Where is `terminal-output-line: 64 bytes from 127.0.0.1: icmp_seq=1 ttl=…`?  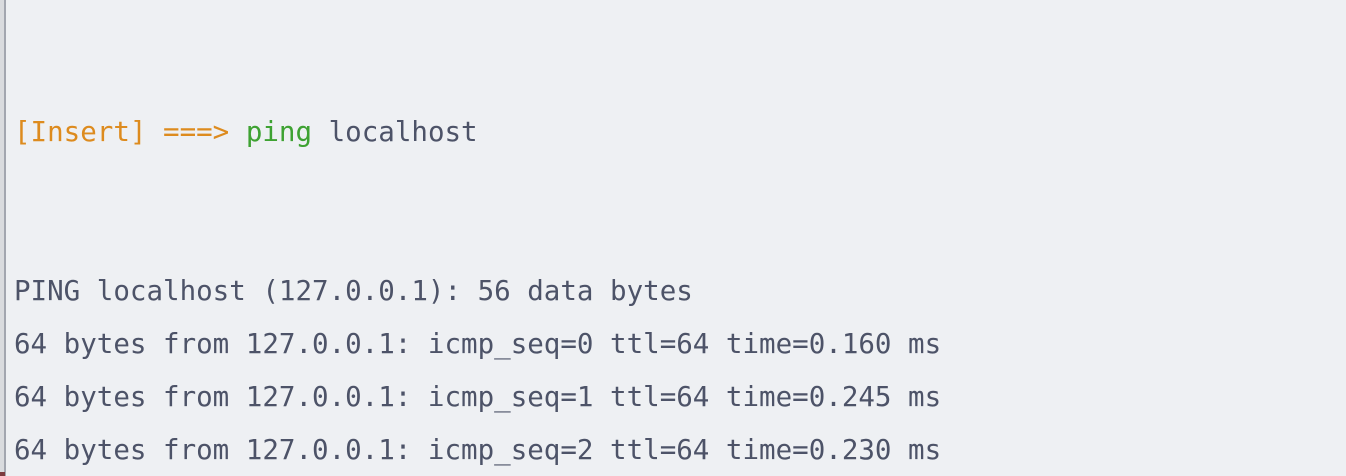
terminal-output-line: 64 bytes from 127.0.0.1: icmp_seq=1 ttl=… is located at coordinates (478, 397).